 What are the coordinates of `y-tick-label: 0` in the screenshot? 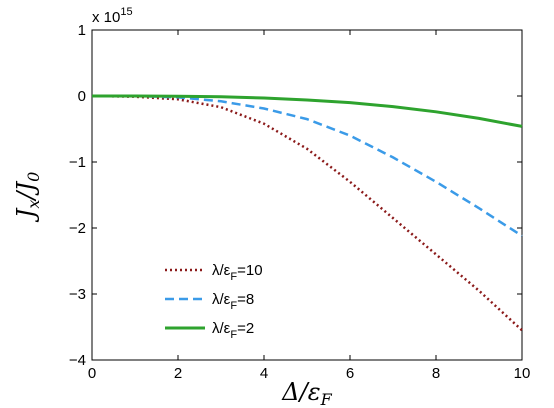 It's located at (82, 96).